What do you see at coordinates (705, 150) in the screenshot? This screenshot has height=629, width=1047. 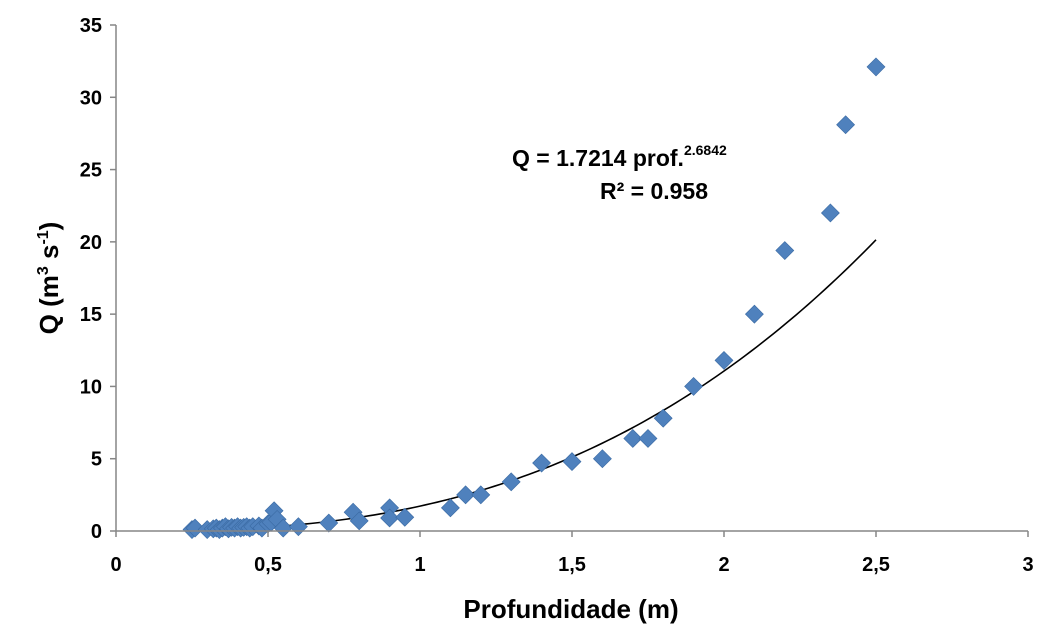 I see `equation-exponent: 2.6842` at bounding box center [705, 150].